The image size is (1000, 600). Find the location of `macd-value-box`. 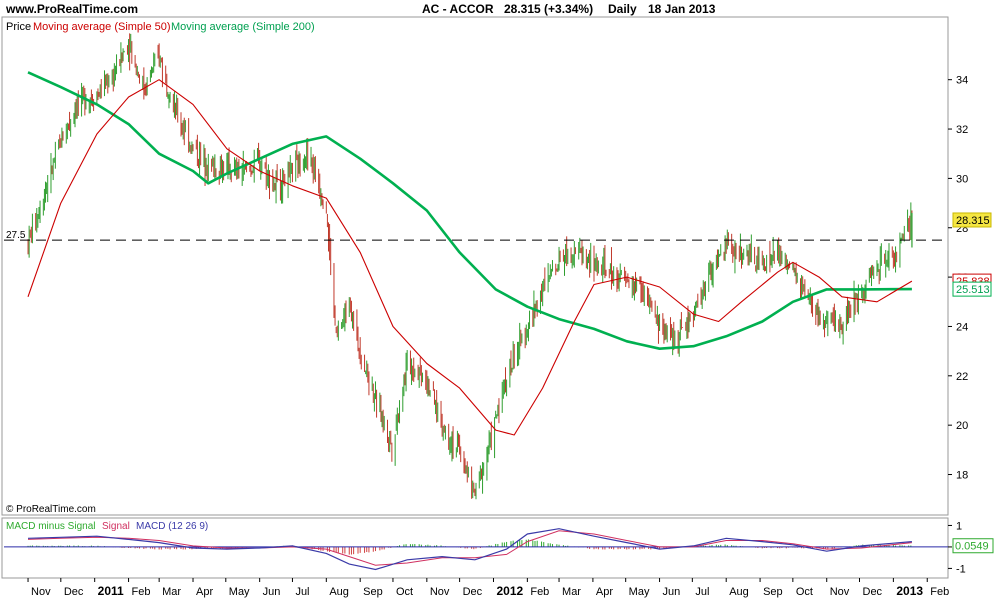

macd-value-box is located at coordinates (973, 546).